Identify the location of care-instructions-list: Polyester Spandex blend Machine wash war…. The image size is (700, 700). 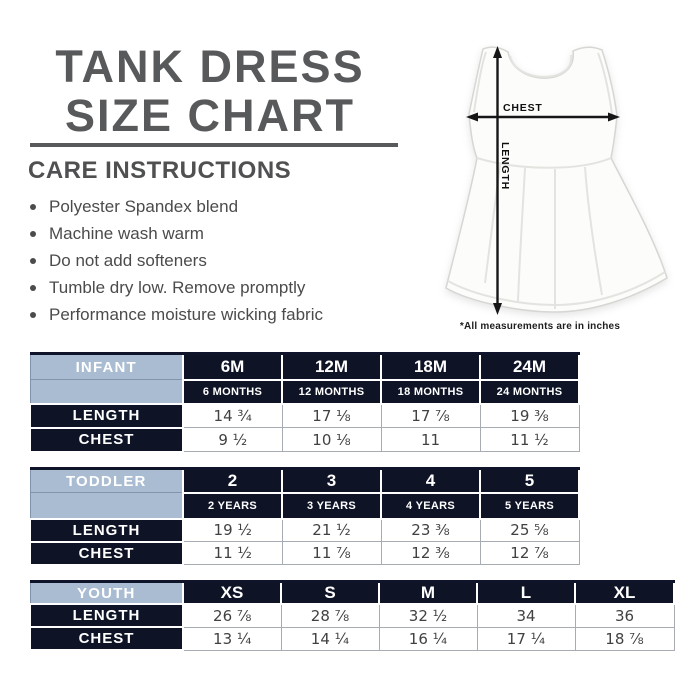
(223, 260).